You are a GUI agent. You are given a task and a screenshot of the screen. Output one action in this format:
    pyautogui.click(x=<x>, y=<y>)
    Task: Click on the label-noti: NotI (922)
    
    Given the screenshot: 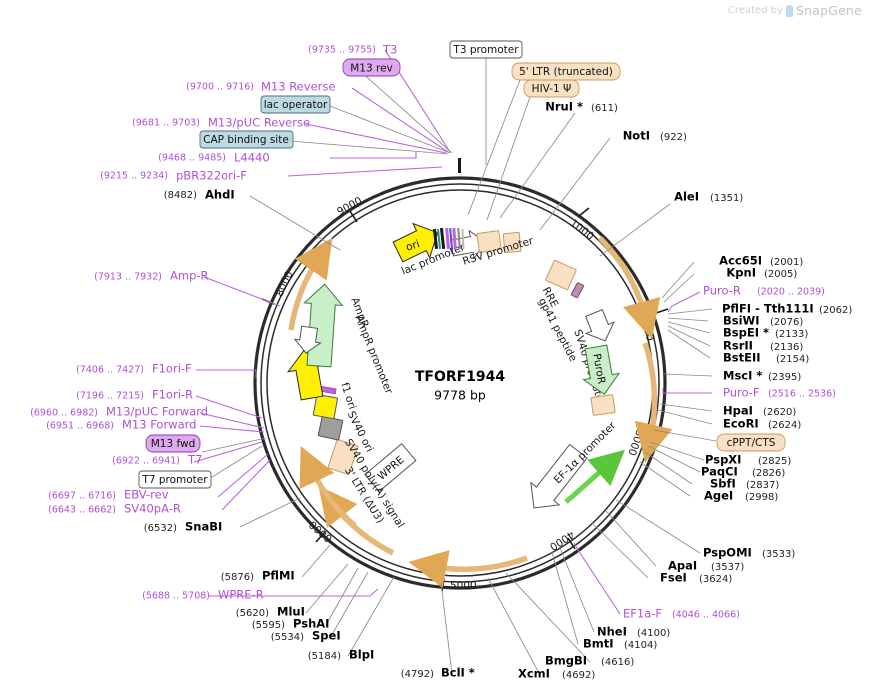 What is the action you would take?
    pyautogui.click(x=655, y=136)
    